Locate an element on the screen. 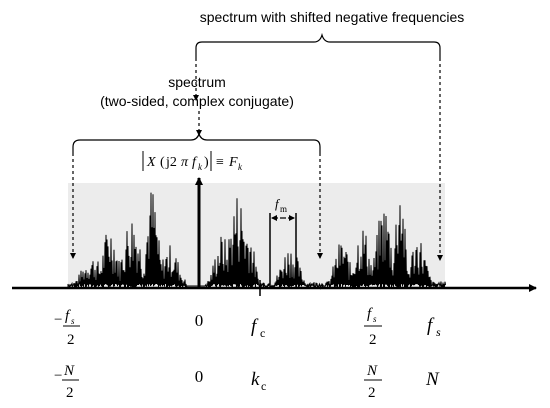  label-fs: f s is located at coordinates (434, 327).